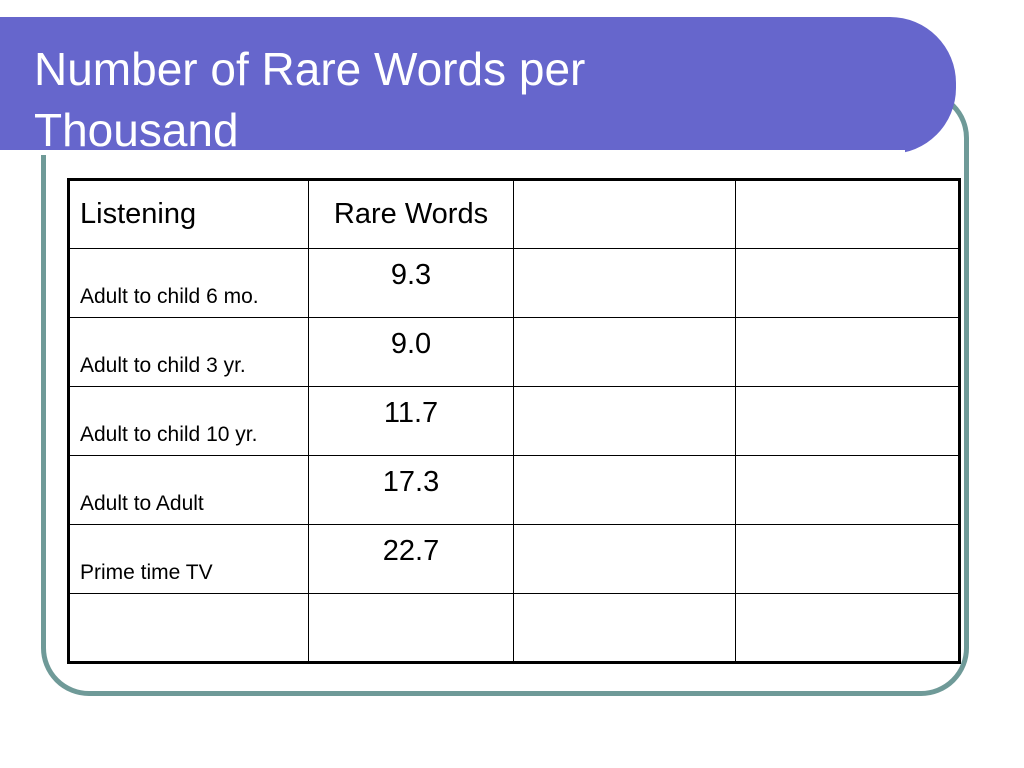 Image resolution: width=1024 pixels, height=768 pixels. What do you see at coordinates (464, 100) in the screenshot?
I see `slide-title: Number of Rare Words per Thousand` at bounding box center [464, 100].